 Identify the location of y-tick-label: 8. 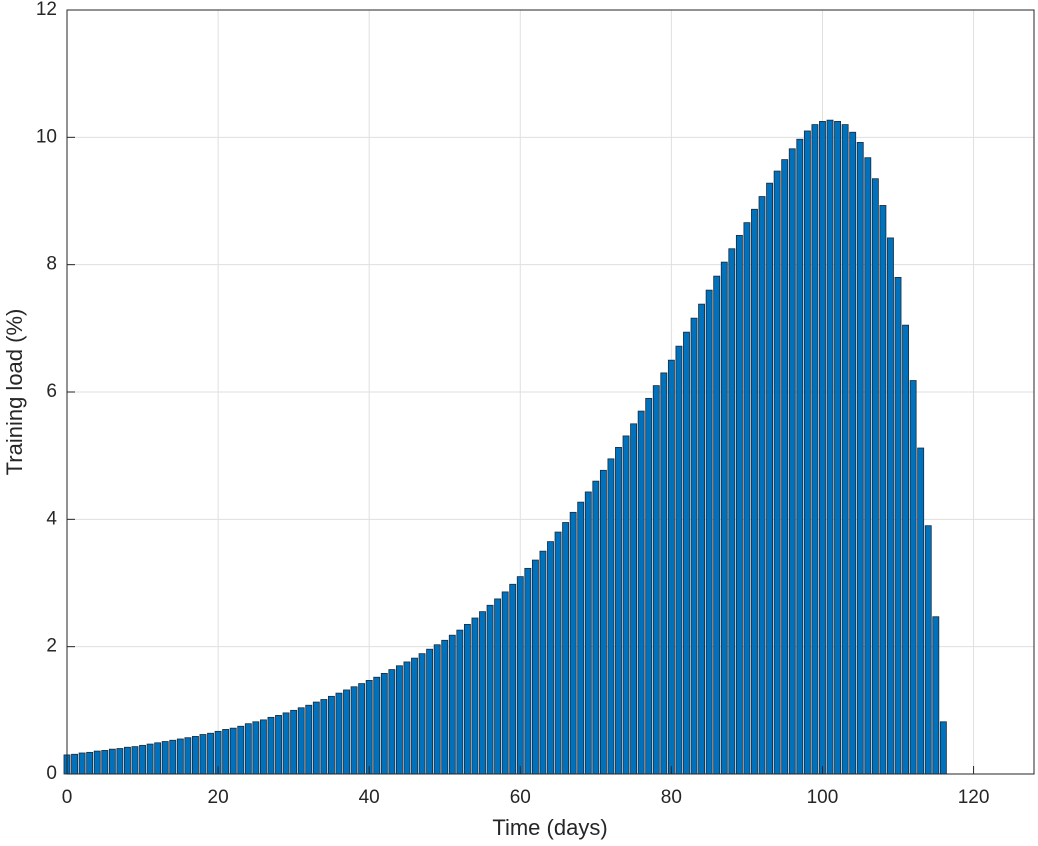
(51, 264).